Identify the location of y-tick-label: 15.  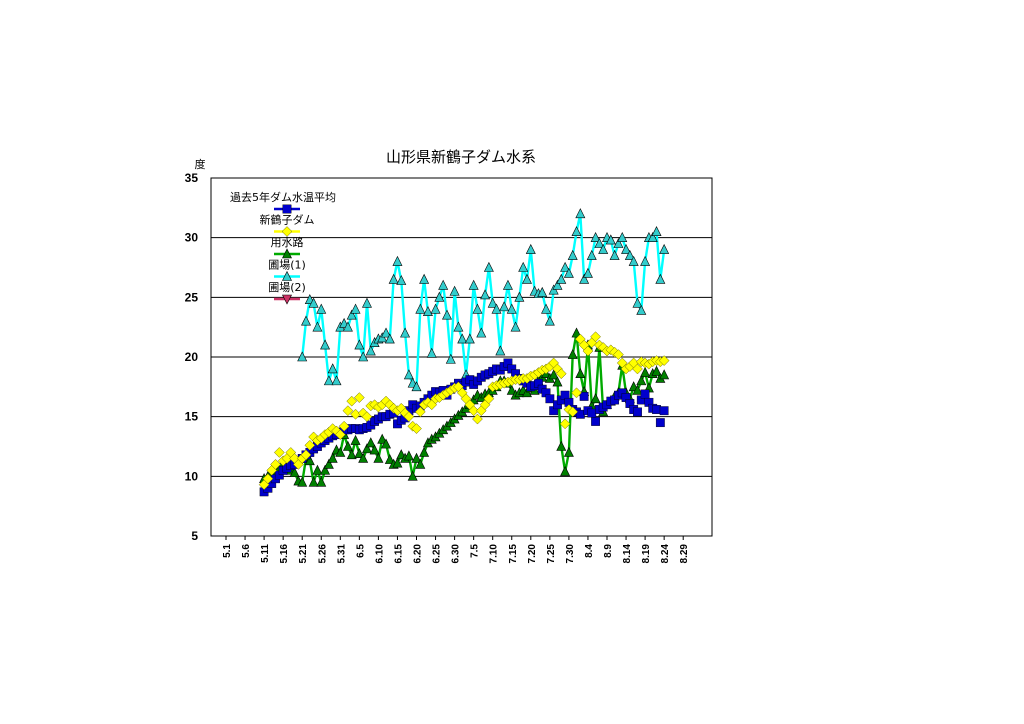
(192, 417).